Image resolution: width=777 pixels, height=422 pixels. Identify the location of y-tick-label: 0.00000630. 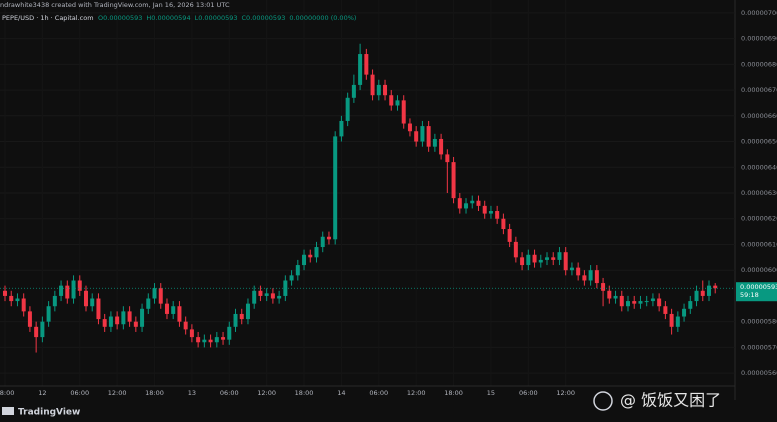
(759, 193).